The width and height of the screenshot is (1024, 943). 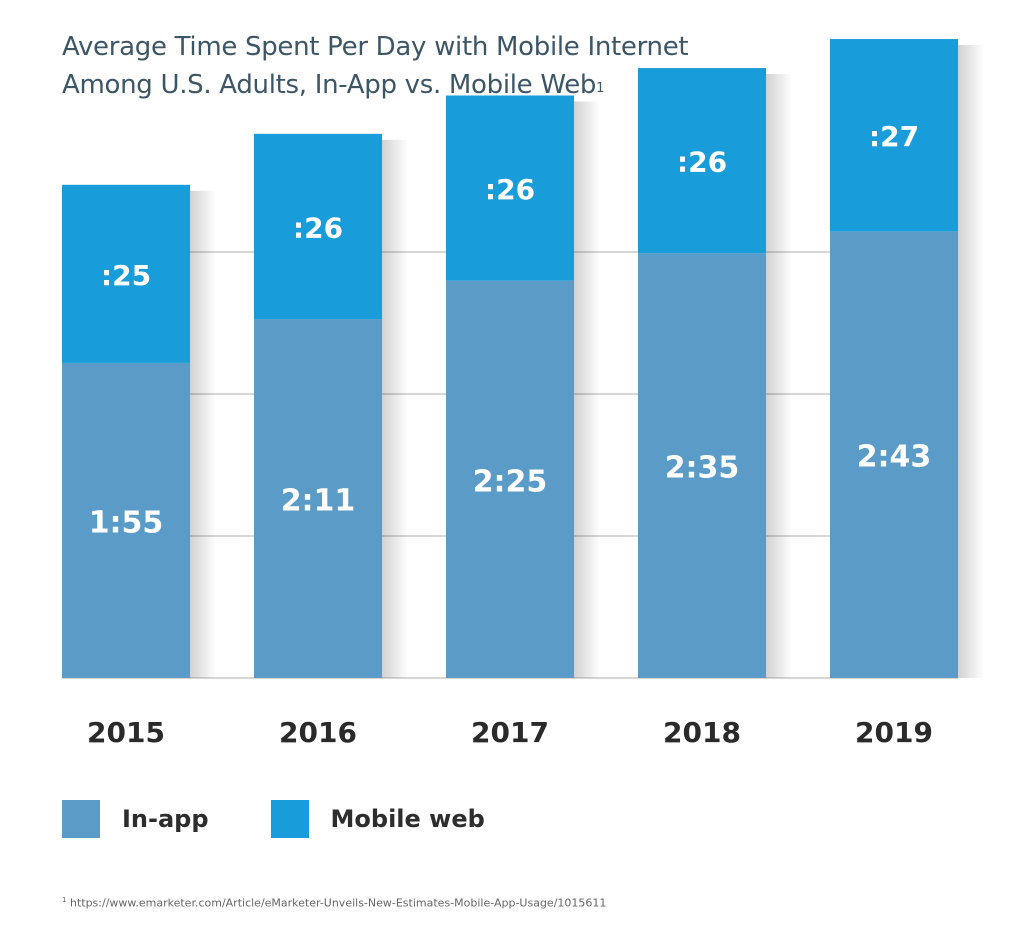 I want to click on data-label-mobile-web-2018: :26, so click(x=702, y=162).